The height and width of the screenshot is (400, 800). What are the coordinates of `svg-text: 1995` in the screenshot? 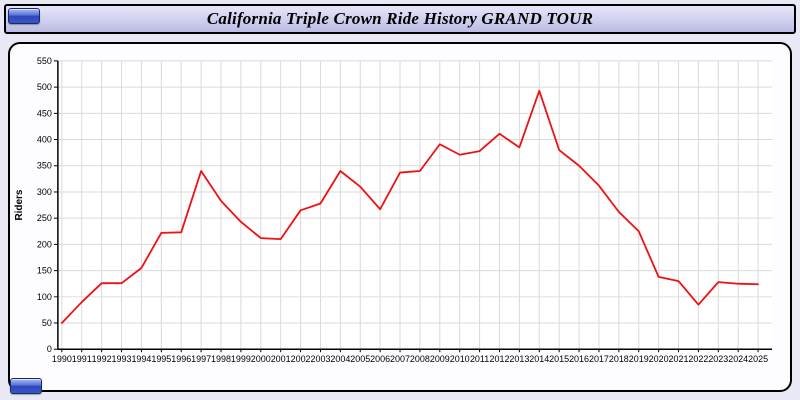 It's located at (161, 359).